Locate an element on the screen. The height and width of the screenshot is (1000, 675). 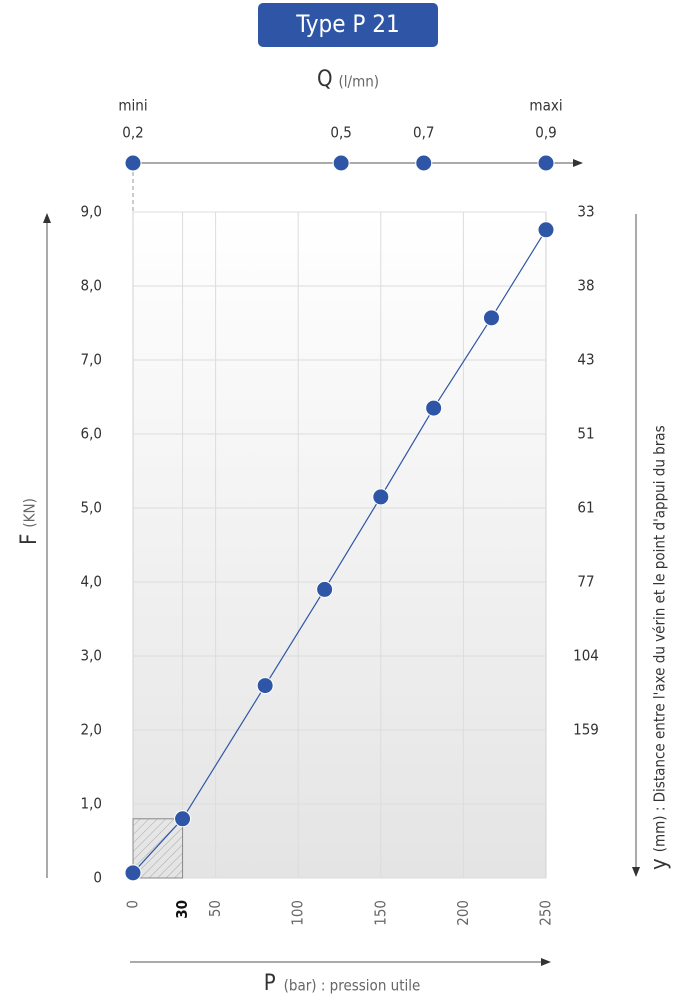
q-tick-label: 0,5 is located at coordinates (340, 133).